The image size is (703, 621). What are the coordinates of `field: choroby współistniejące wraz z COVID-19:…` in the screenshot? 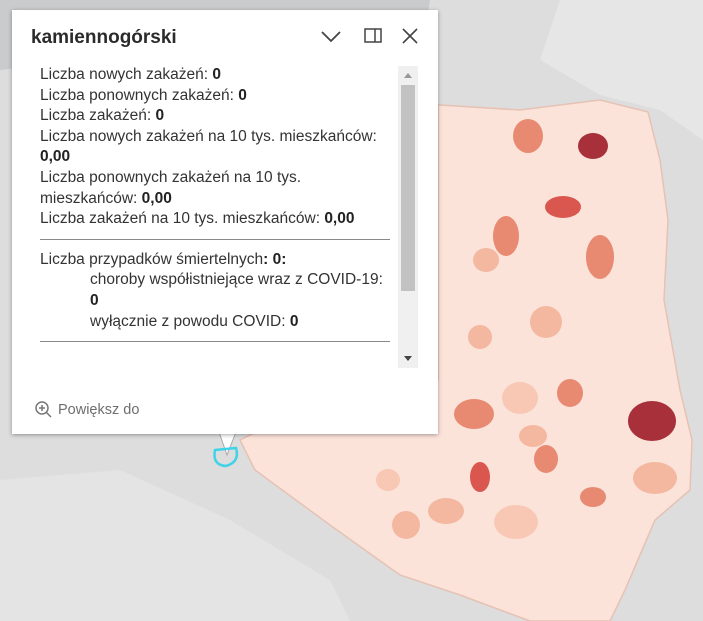 It's located at (215, 290).